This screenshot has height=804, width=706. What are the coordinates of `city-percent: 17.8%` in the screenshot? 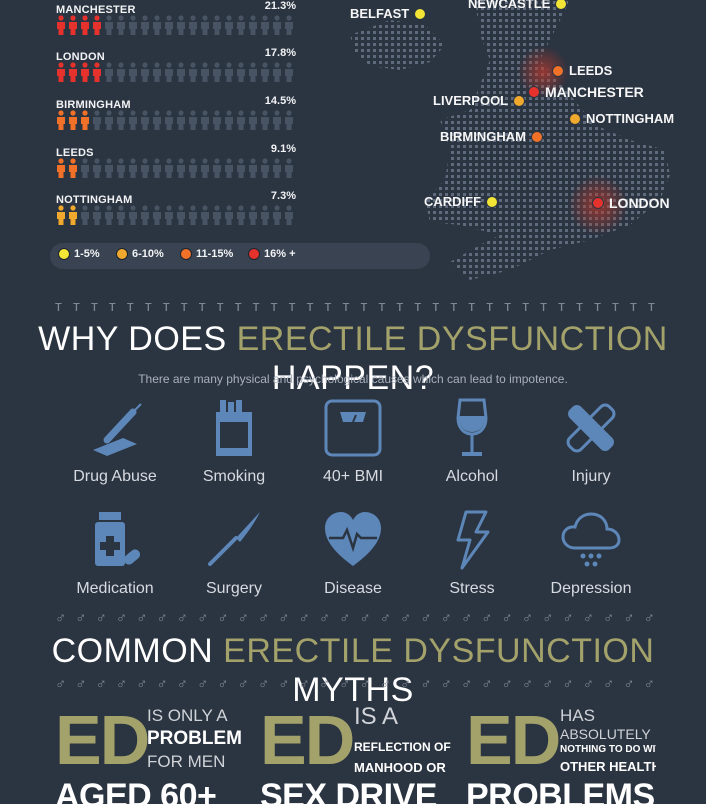 It's located at (280, 53).